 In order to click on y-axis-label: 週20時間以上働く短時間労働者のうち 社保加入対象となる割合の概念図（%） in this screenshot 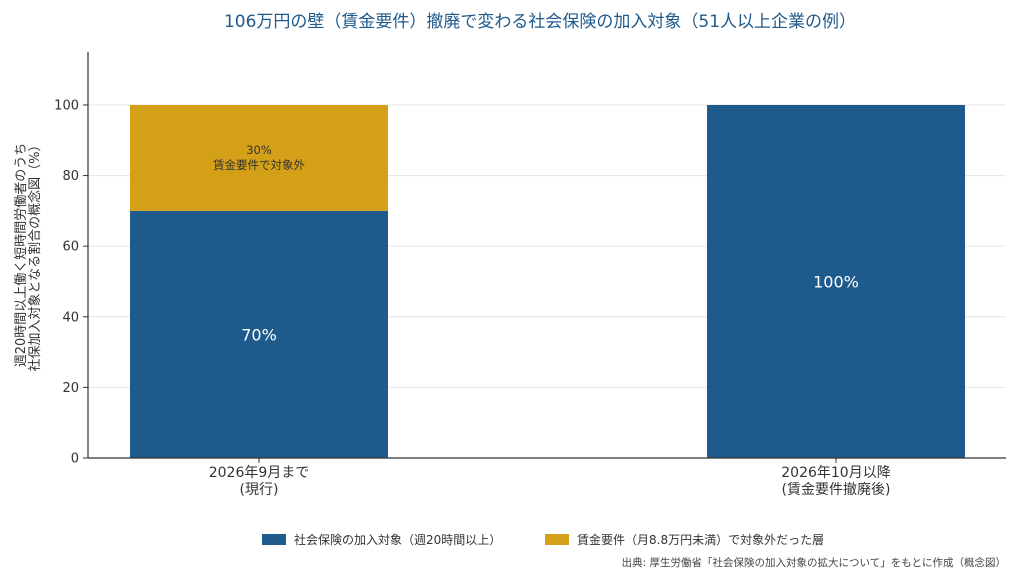, I will do `click(28, 255)`.